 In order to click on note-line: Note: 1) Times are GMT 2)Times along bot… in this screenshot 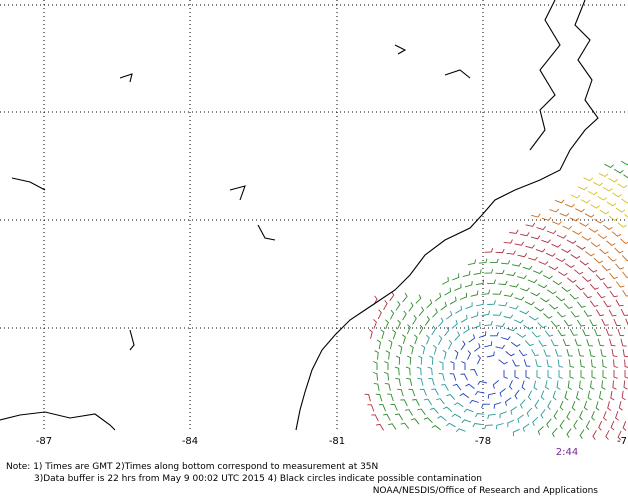, I will do `click(192, 467)`.